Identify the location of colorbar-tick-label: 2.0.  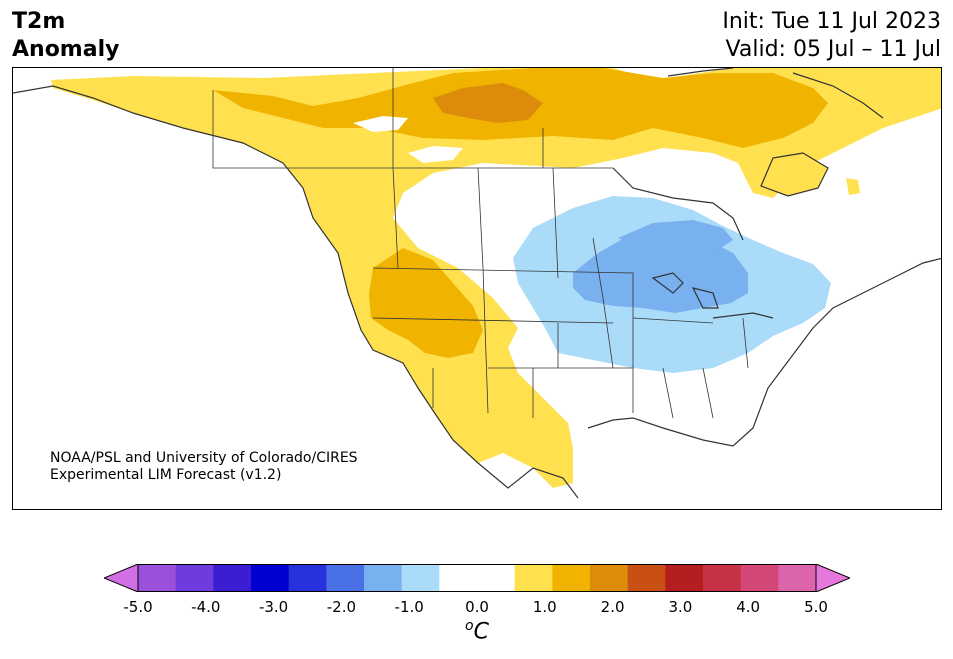
(612, 607).